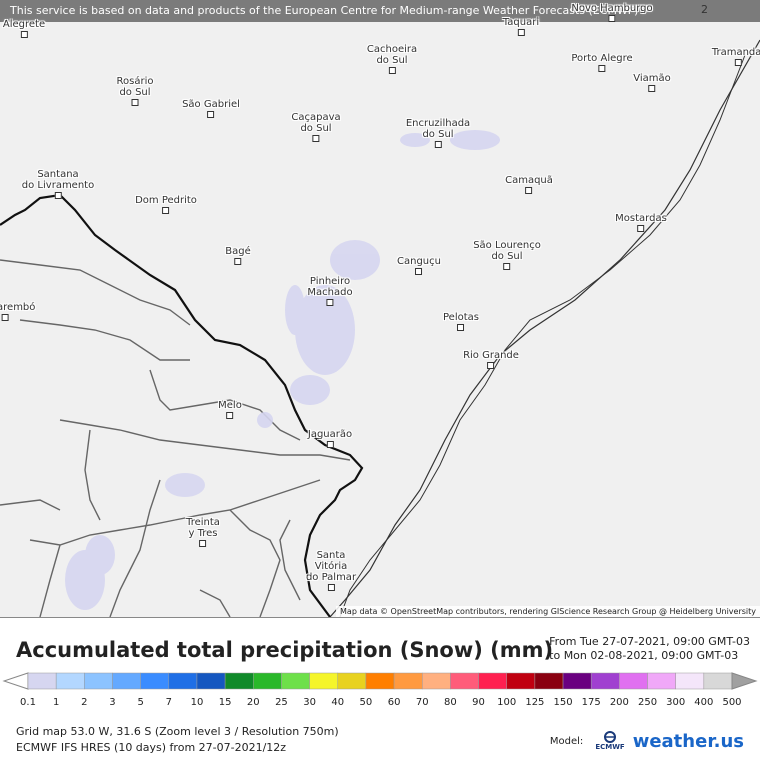 The image size is (760, 760). I want to click on city-cacapava-do-sul: Caçapava do Sul, so click(316, 127).